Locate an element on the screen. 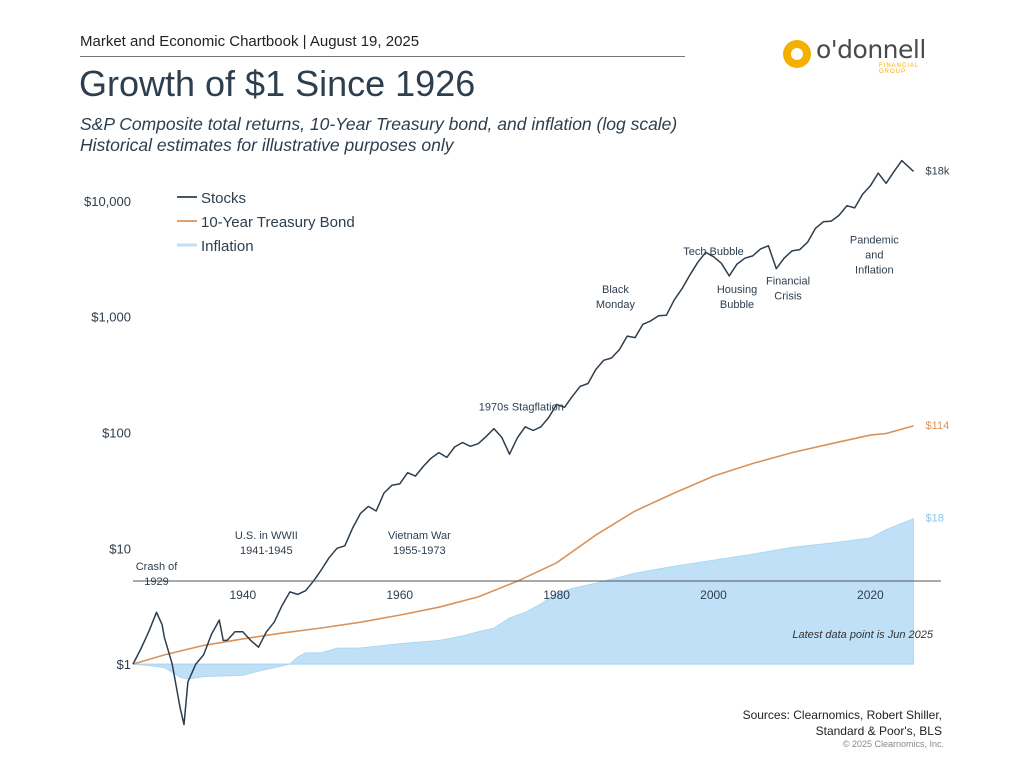 This screenshot has width=1024, height=768. annotation-label: Financial is located at coordinates (788, 281).